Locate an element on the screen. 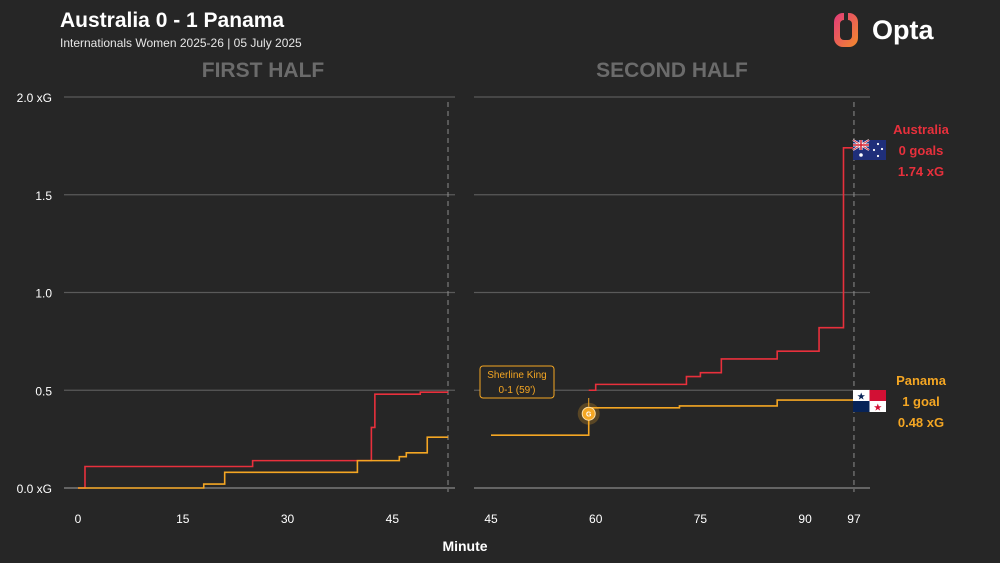 Image resolution: width=1000 pixels, height=563 pixels. y-tick-label: 0.0 xG is located at coordinates (34, 489).